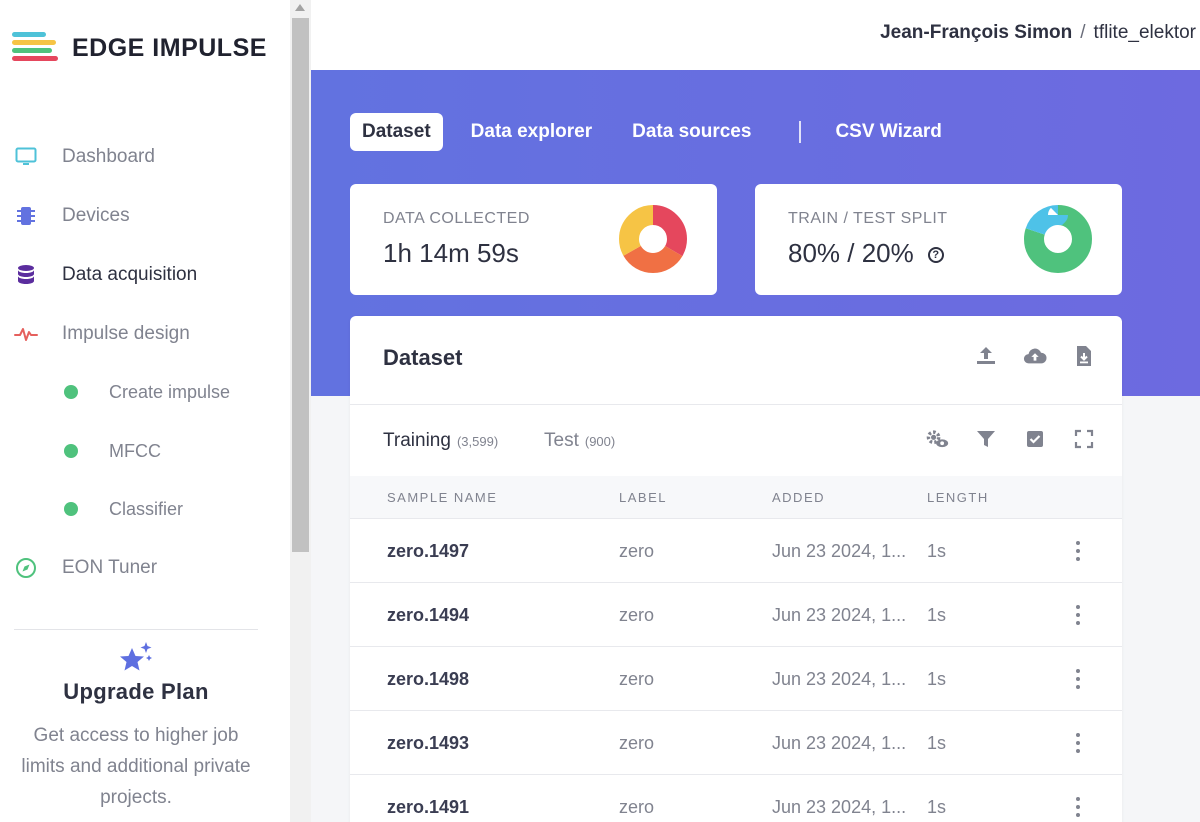 This screenshot has height=822, width=1200. I want to click on train-test-split-label: TRAIN / TEST SPLIT, so click(868, 218).